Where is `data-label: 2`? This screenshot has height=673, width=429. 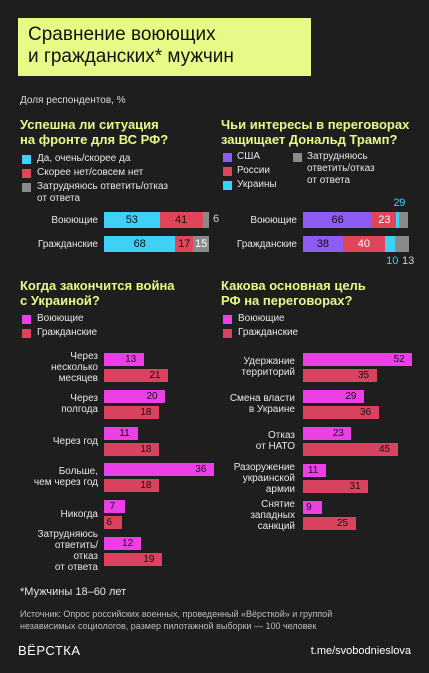 data-label: 2 is located at coordinates (396, 203).